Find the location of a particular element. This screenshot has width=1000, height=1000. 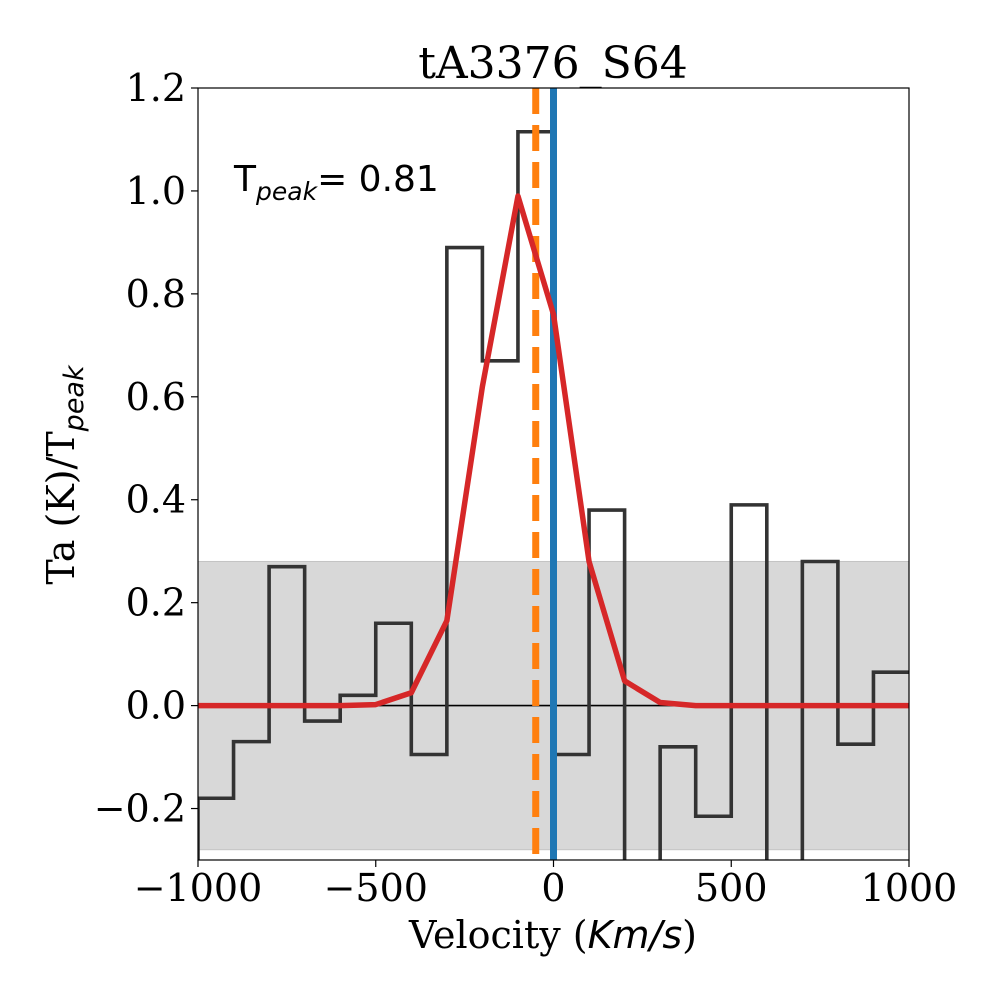

y-label-sub: peak is located at coordinates (74, 398).